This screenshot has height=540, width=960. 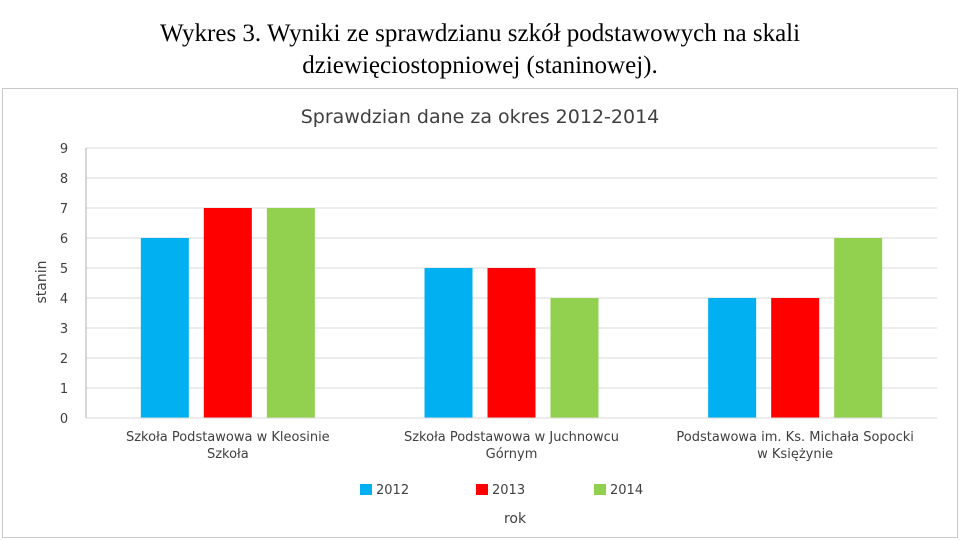 What do you see at coordinates (511, 437) in the screenshot?
I see `x-category-label: Szkoła Podstawowa w Juchnowcu` at bounding box center [511, 437].